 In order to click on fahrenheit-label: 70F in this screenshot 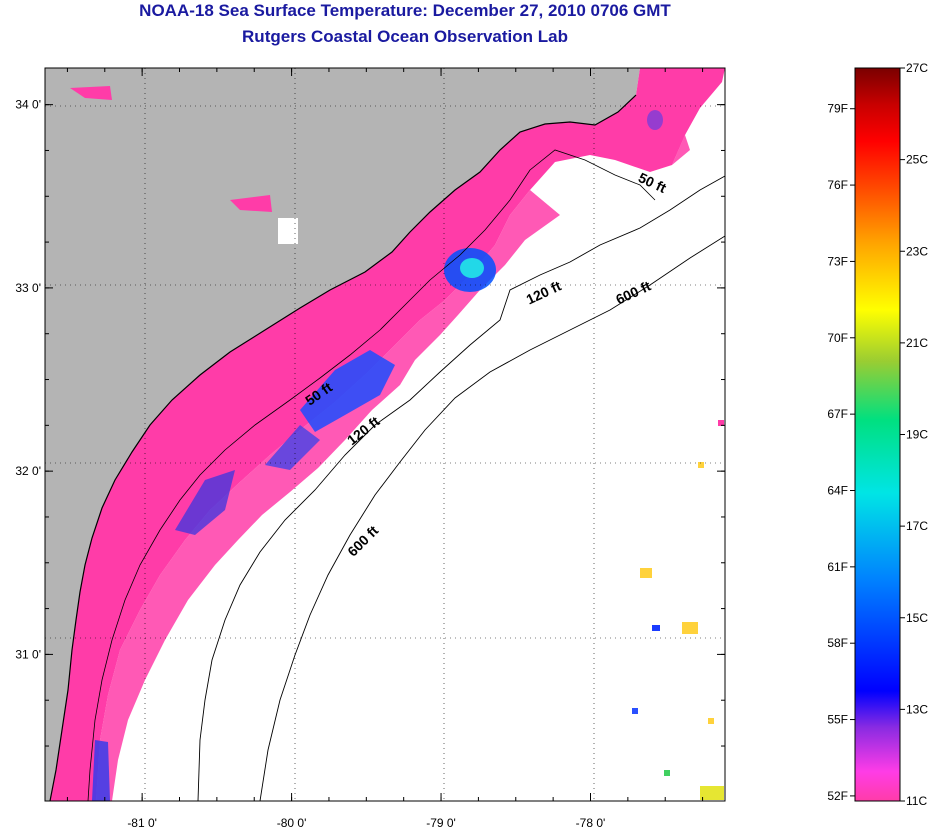, I will do `click(837, 338)`.